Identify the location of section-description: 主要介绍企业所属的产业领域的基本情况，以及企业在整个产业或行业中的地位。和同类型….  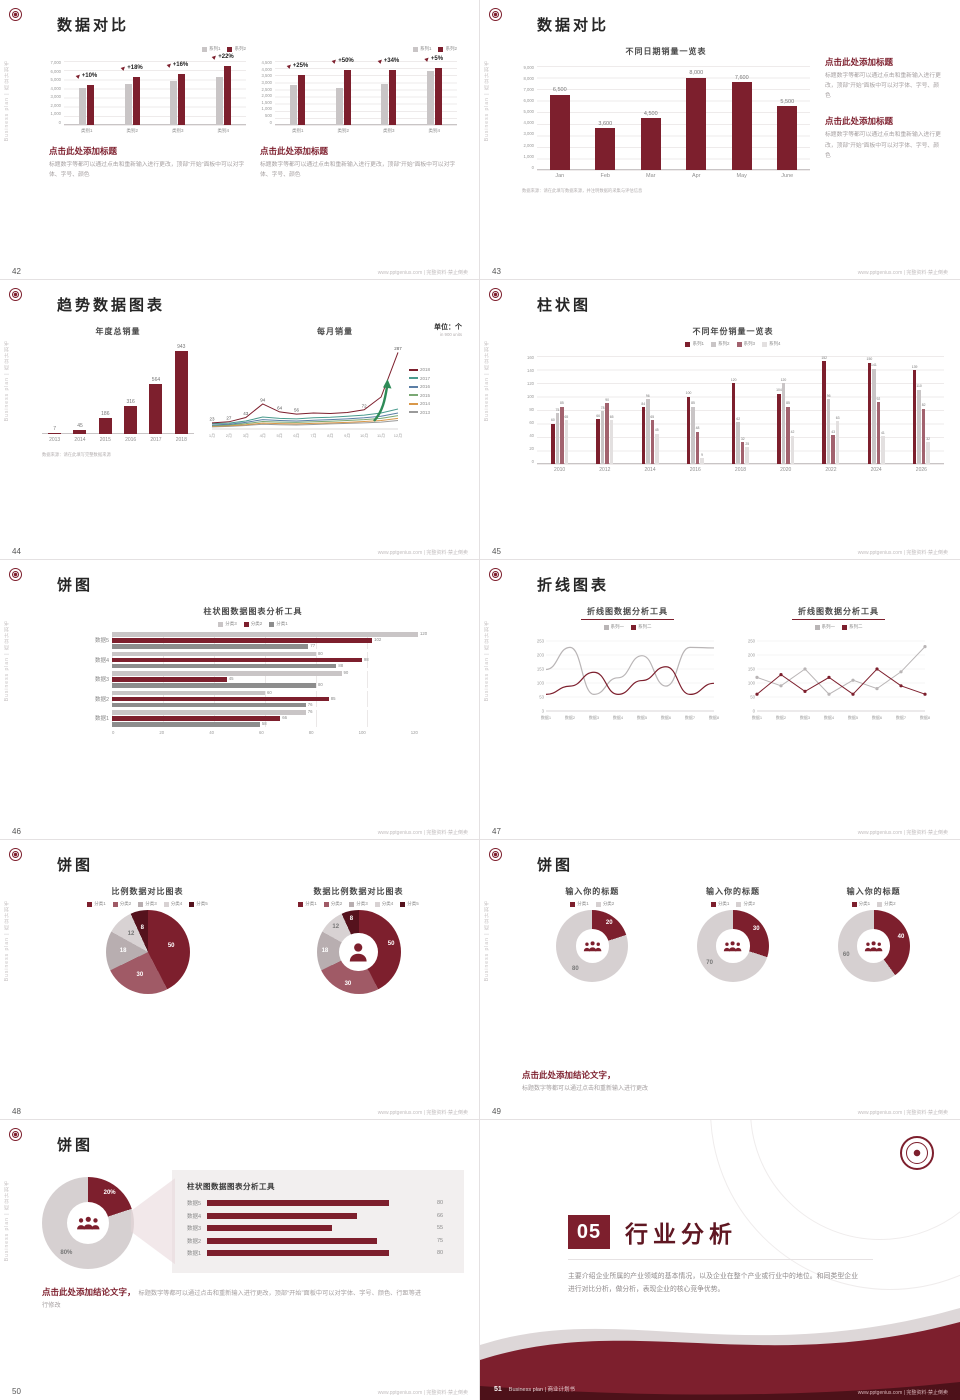
(713, 1283).